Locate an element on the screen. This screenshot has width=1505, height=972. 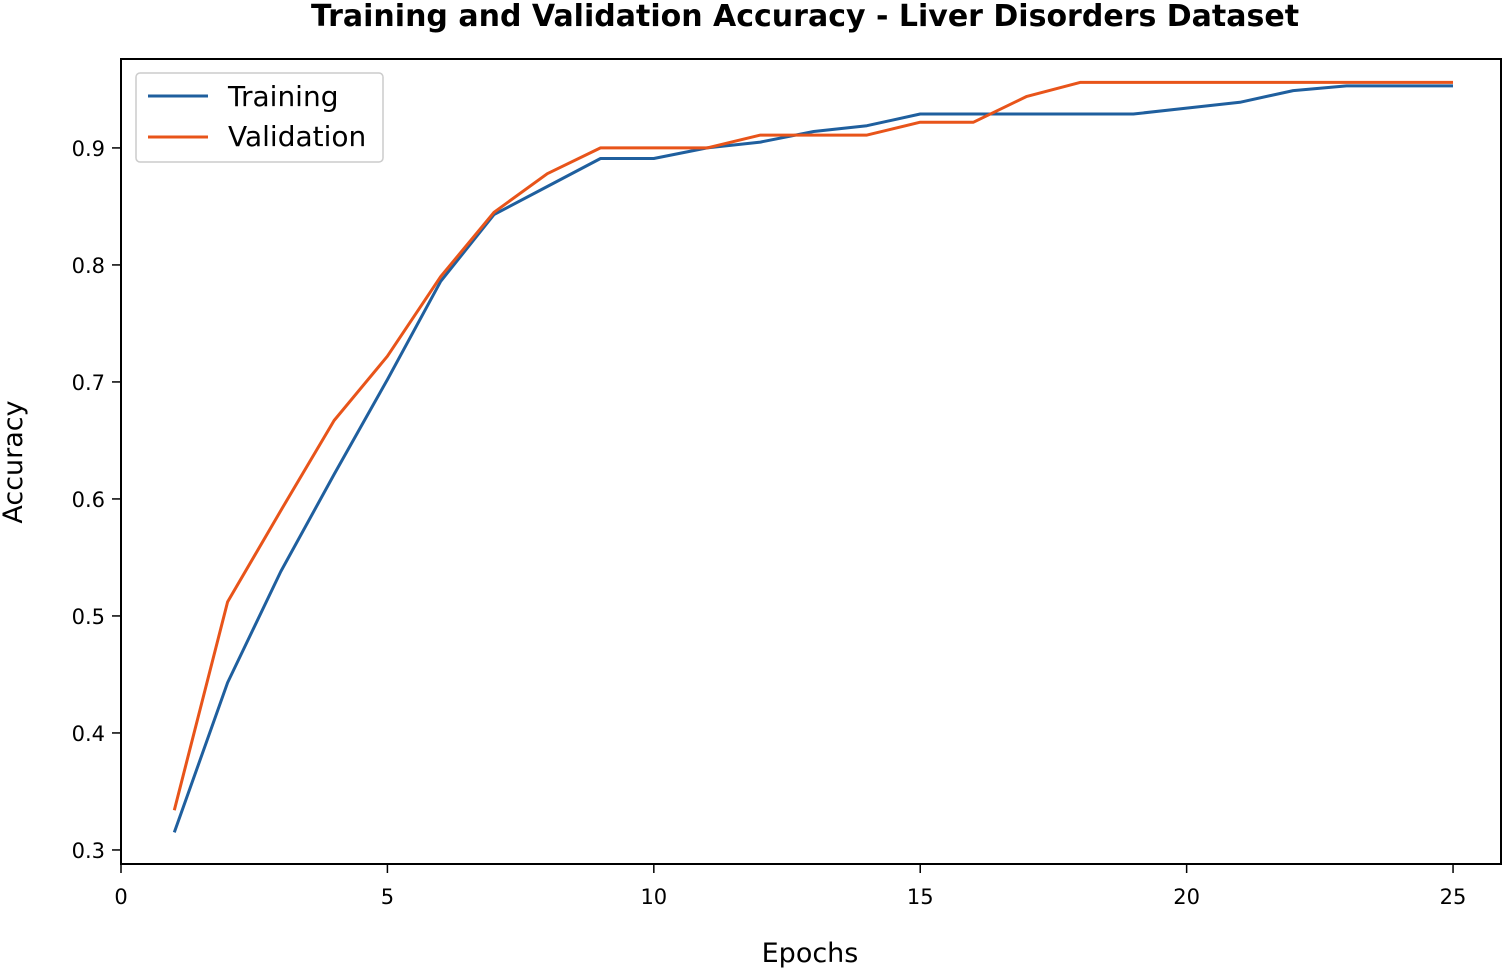
y-axis-ticks: 0.3 0.4 0.5 0.6 0.7 0.8 0.9 is located at coordinates (96, 500).